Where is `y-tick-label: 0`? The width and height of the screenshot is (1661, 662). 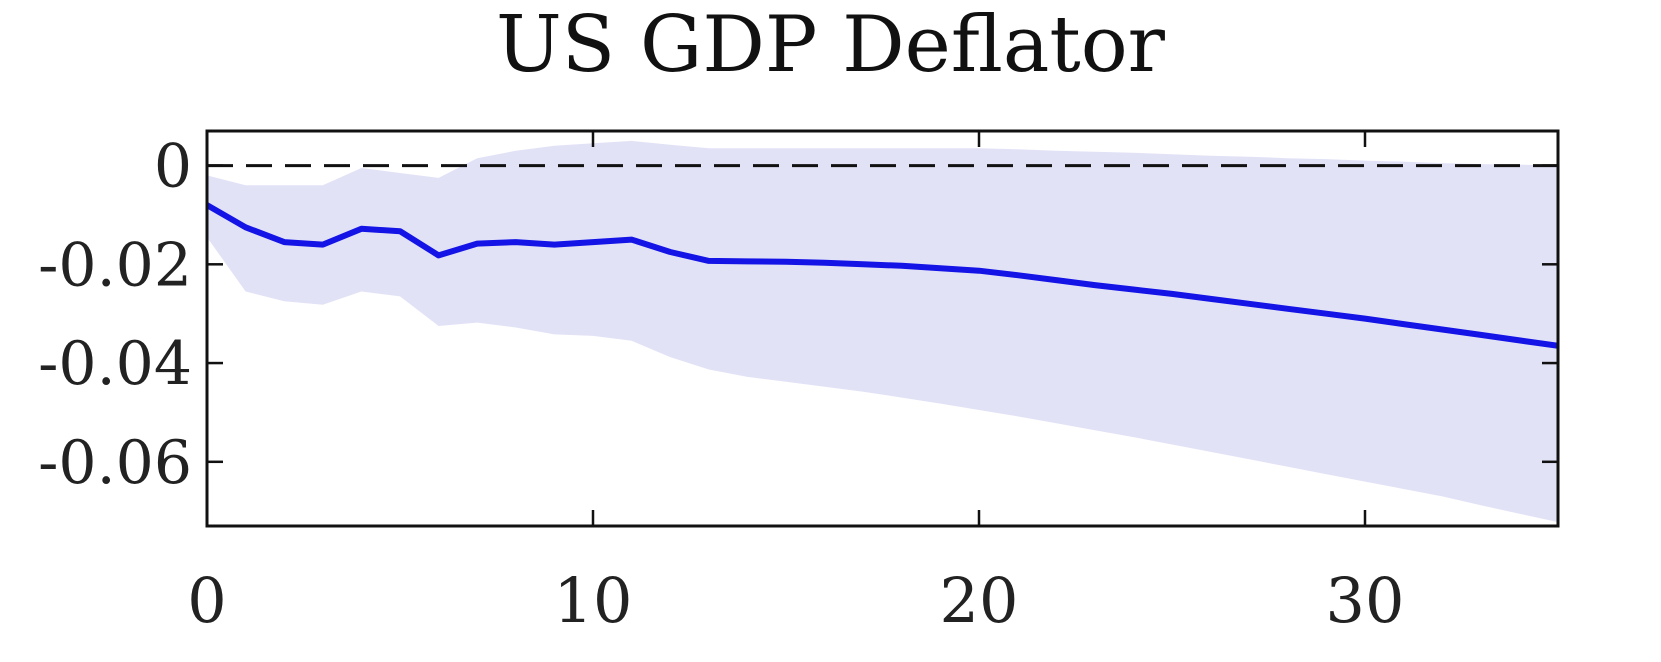
y-tick-label: 0 is located at coordinates (173, 167).